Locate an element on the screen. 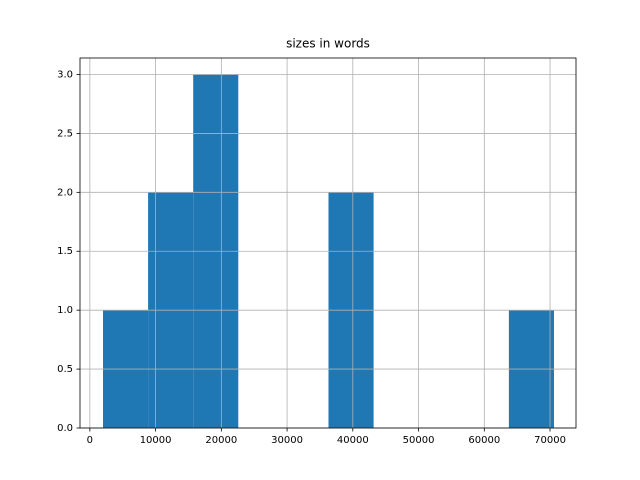  x-tick-label: 70000 is located at coordinates (550, 440).